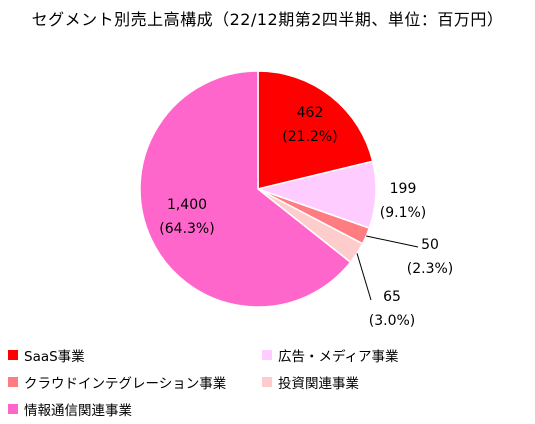  Describe the element at coordinates (187, 205) in the screenshot. I see `data-label-value-ict: 1,400` at that location.